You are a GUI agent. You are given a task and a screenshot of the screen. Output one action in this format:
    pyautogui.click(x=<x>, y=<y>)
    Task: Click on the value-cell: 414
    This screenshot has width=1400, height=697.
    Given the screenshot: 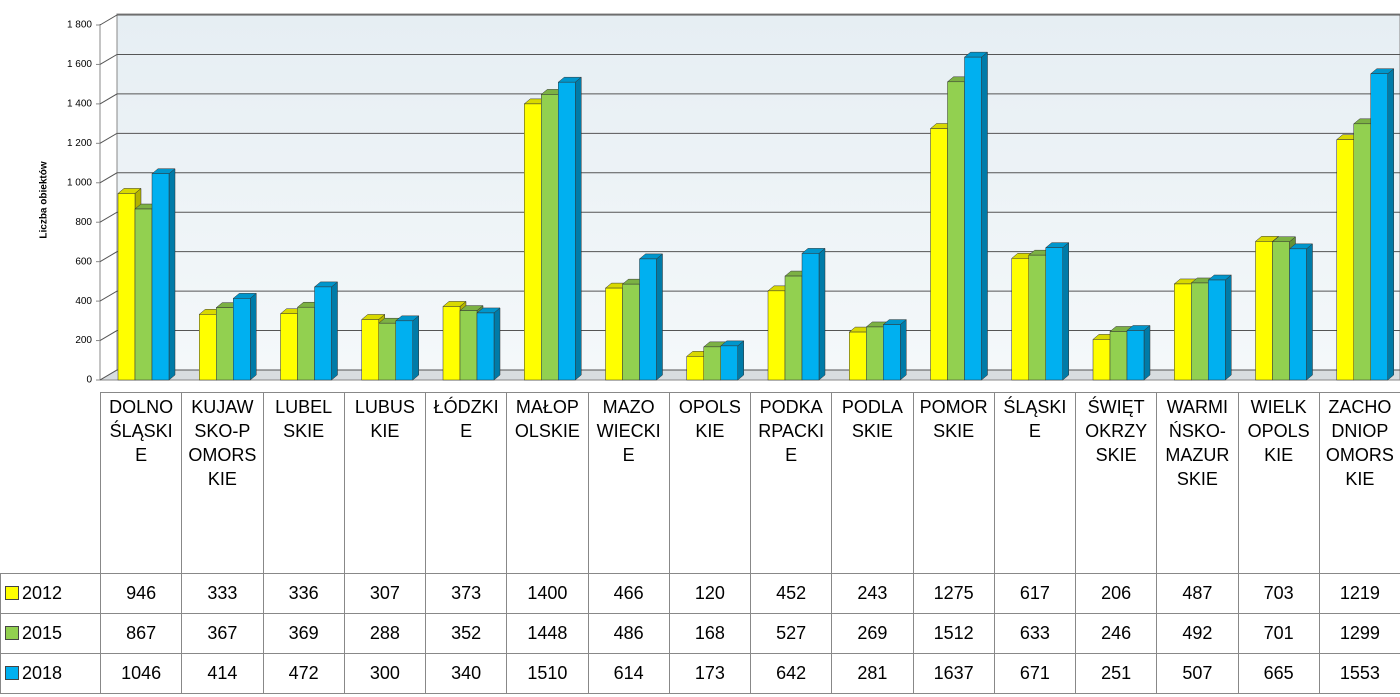 What is the action you would take?
    pyautogui.click(x=222, y=673)
    